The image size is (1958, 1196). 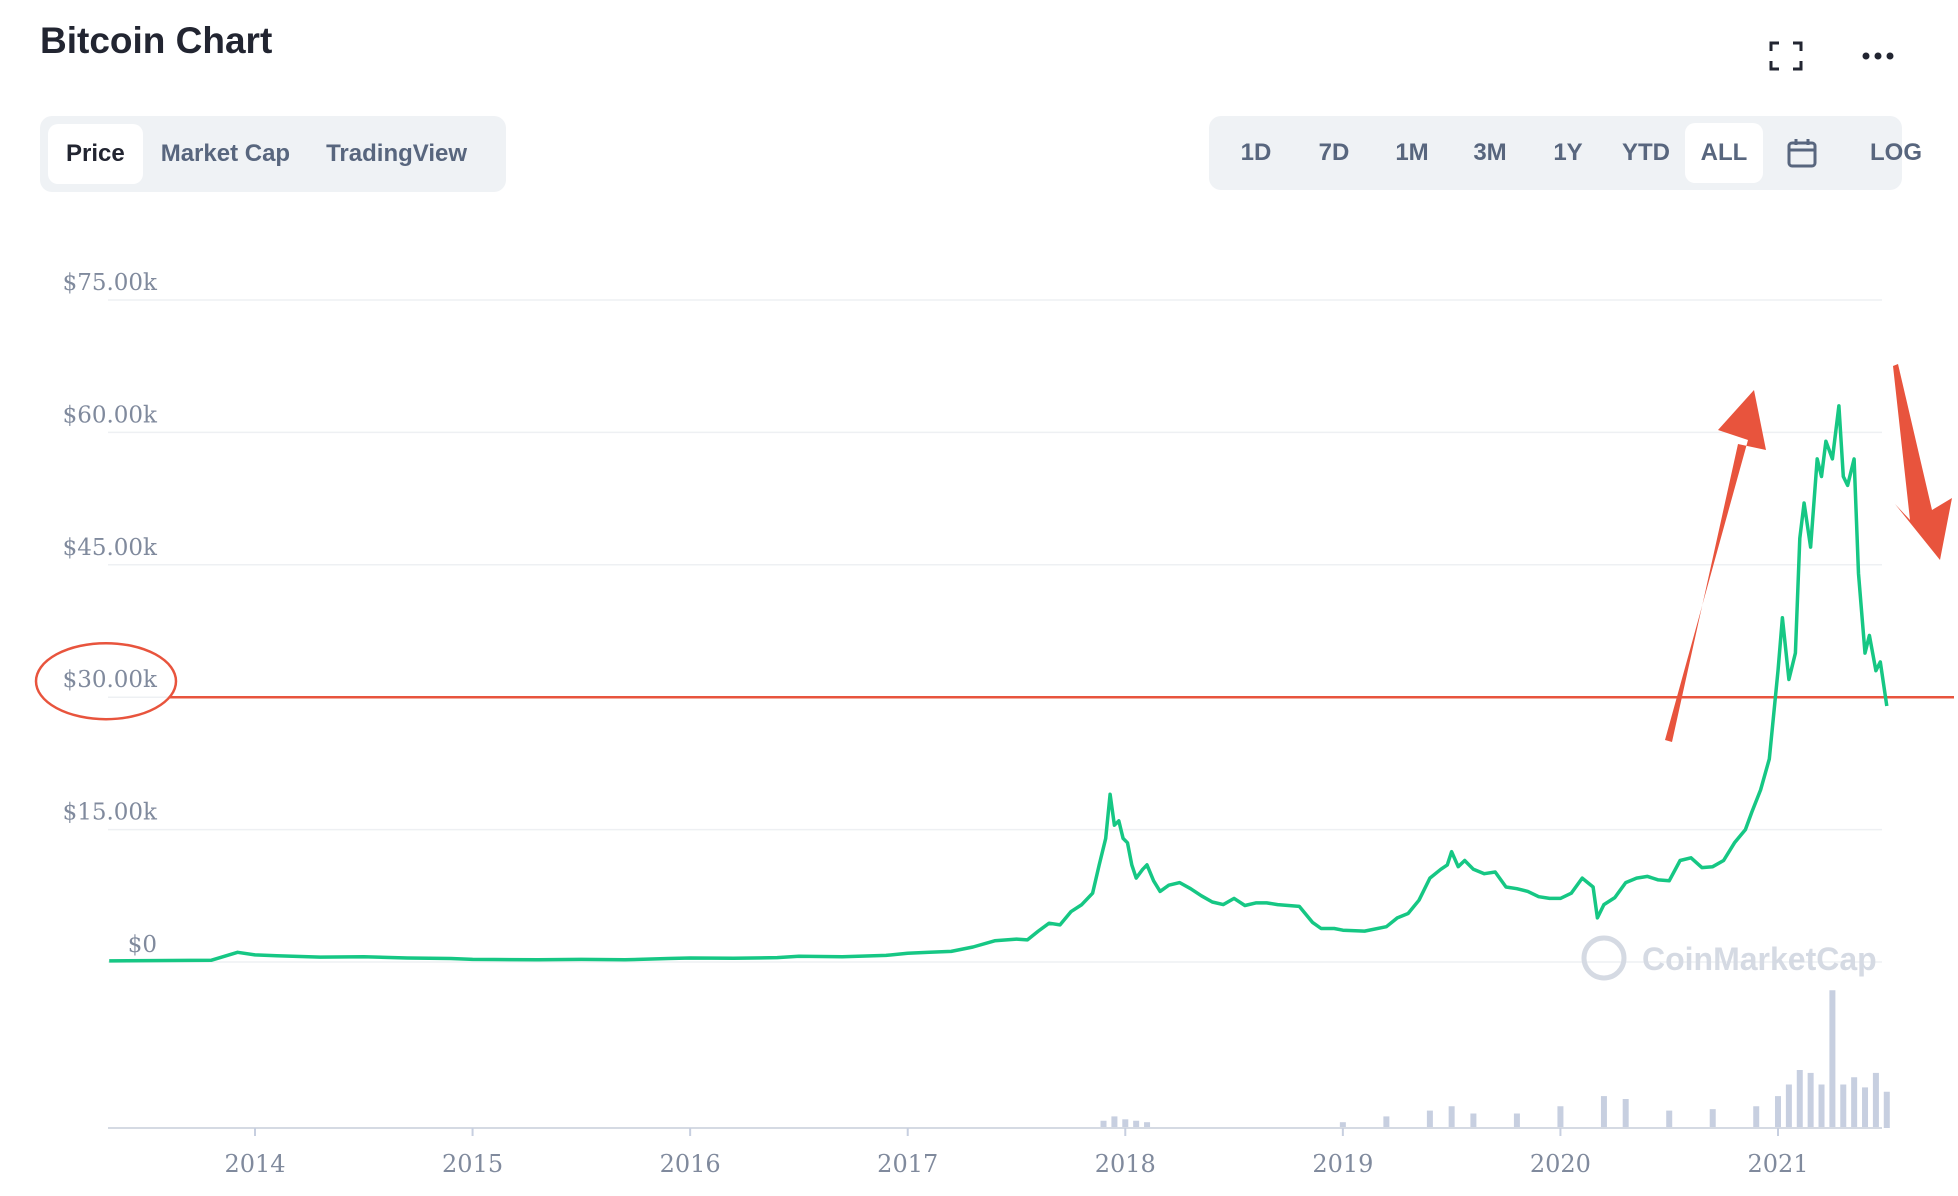 I want to click on range-selector: 1D 7D 1M 3M 1Y YTD ALL LOG, so click(x=1565, y=153).